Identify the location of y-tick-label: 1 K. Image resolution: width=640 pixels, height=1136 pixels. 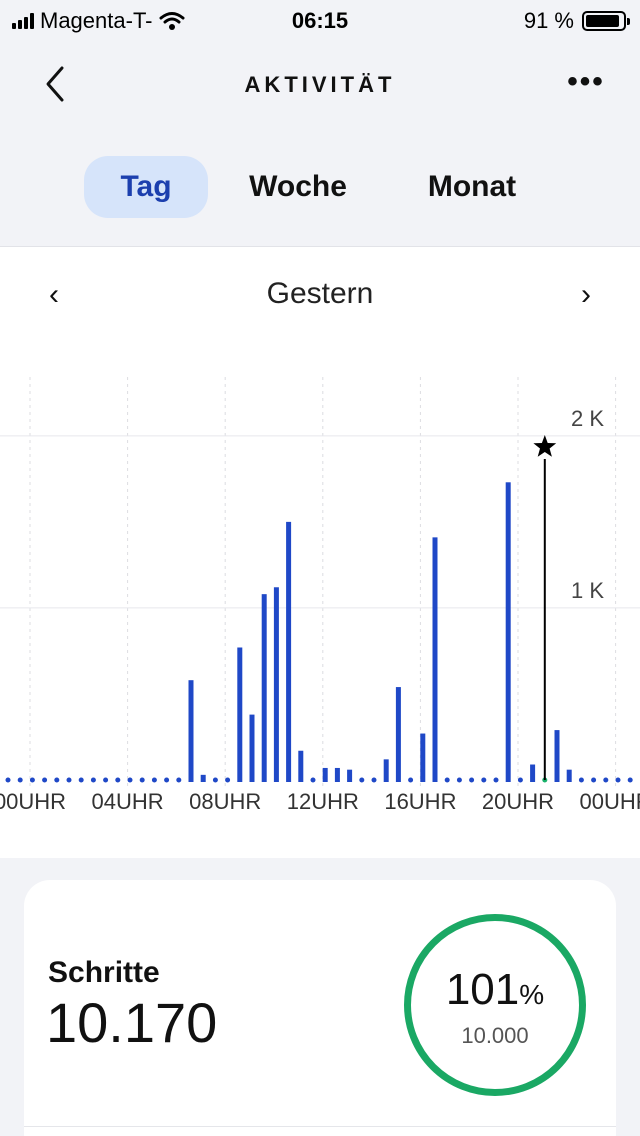
(587, 590).